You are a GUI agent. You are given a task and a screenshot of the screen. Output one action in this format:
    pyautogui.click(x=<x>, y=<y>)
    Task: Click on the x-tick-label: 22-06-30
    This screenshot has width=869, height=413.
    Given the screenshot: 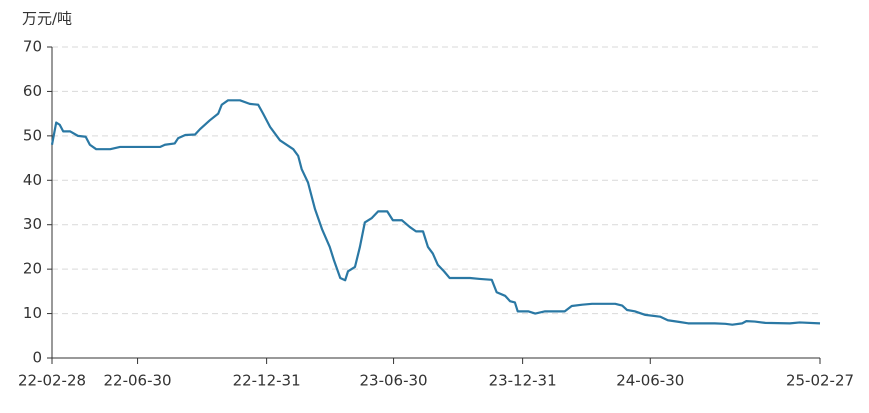 What is the action you would take?
    pyautogui.click(x=138, y=381)
    